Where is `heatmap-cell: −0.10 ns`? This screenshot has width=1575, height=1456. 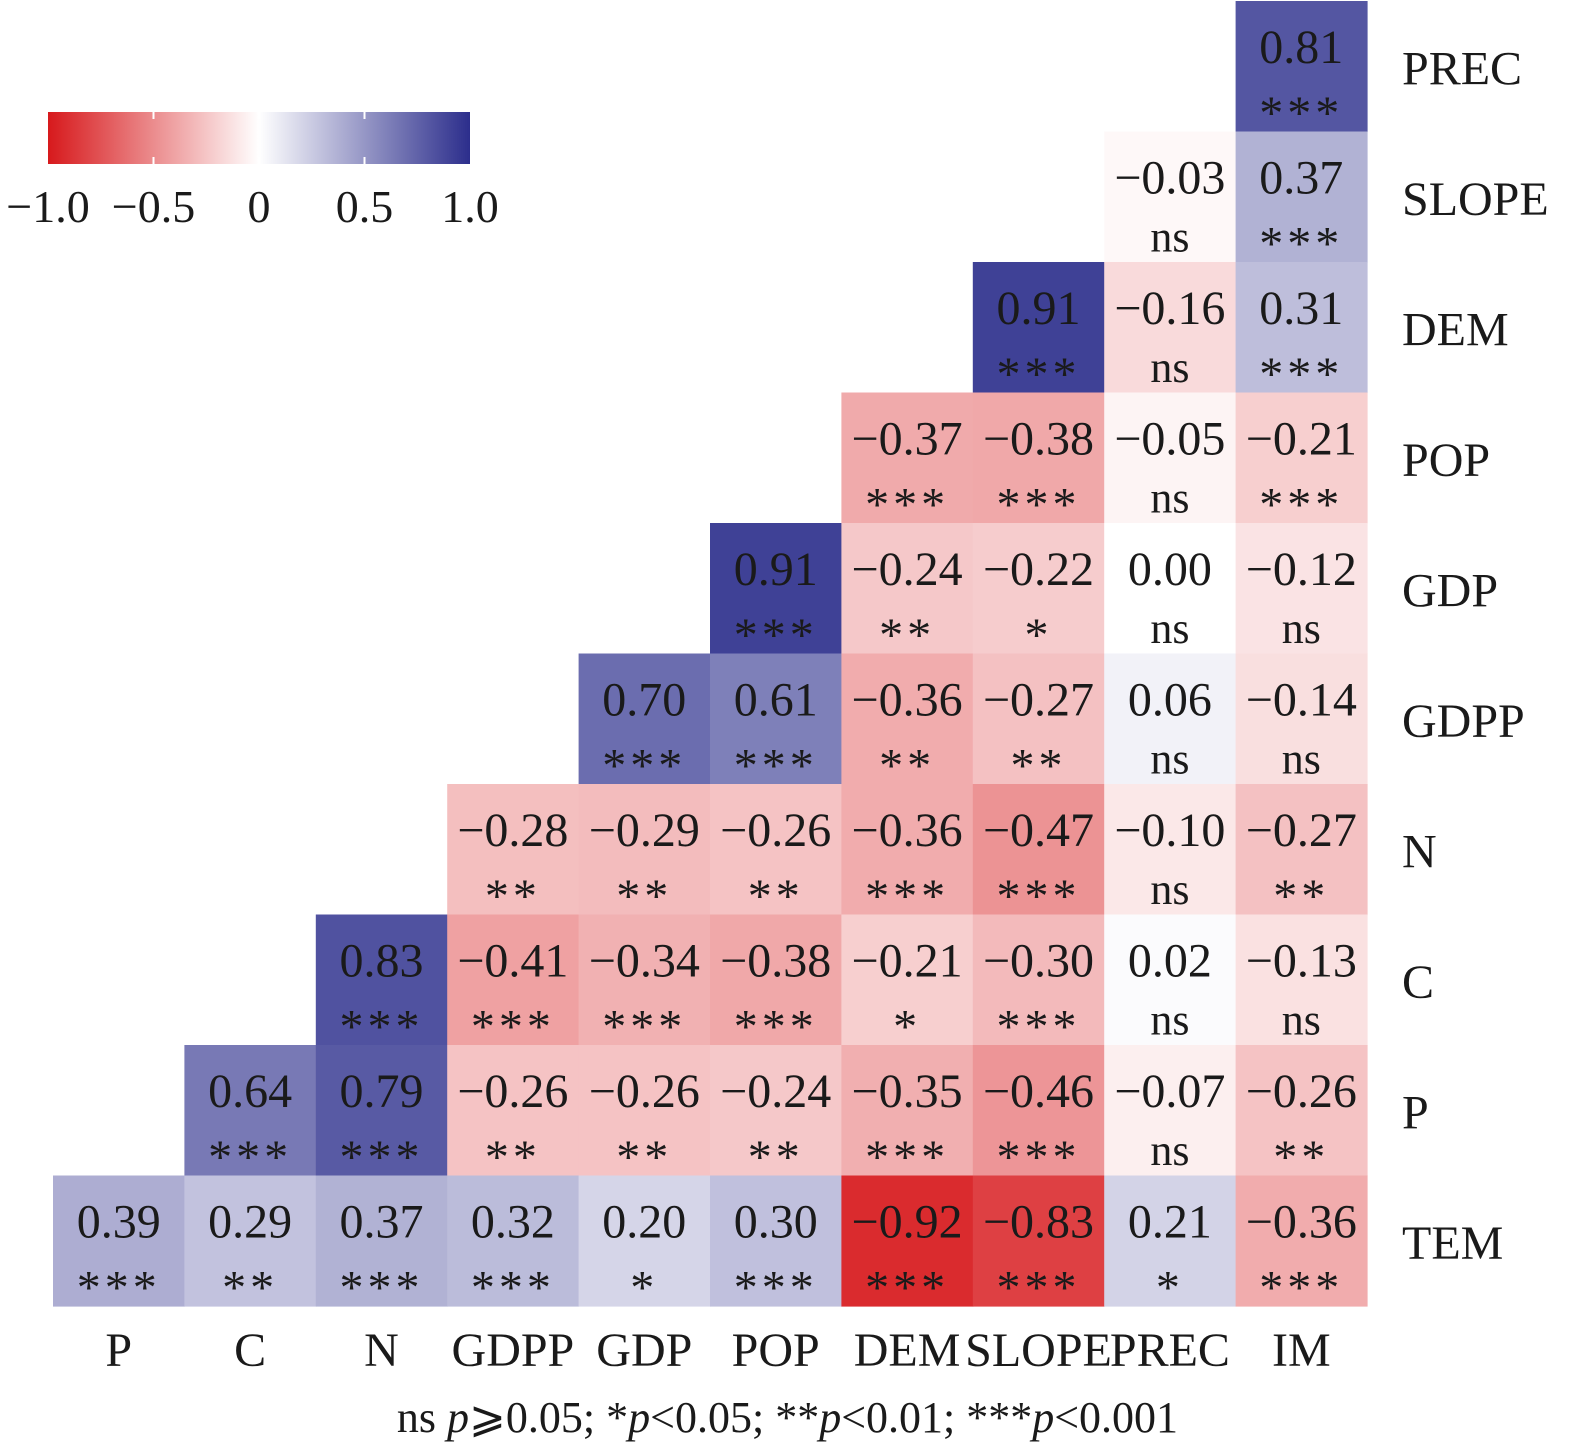
heatmap-cell: −0.10 ns is located at coordinates (1170, 850).